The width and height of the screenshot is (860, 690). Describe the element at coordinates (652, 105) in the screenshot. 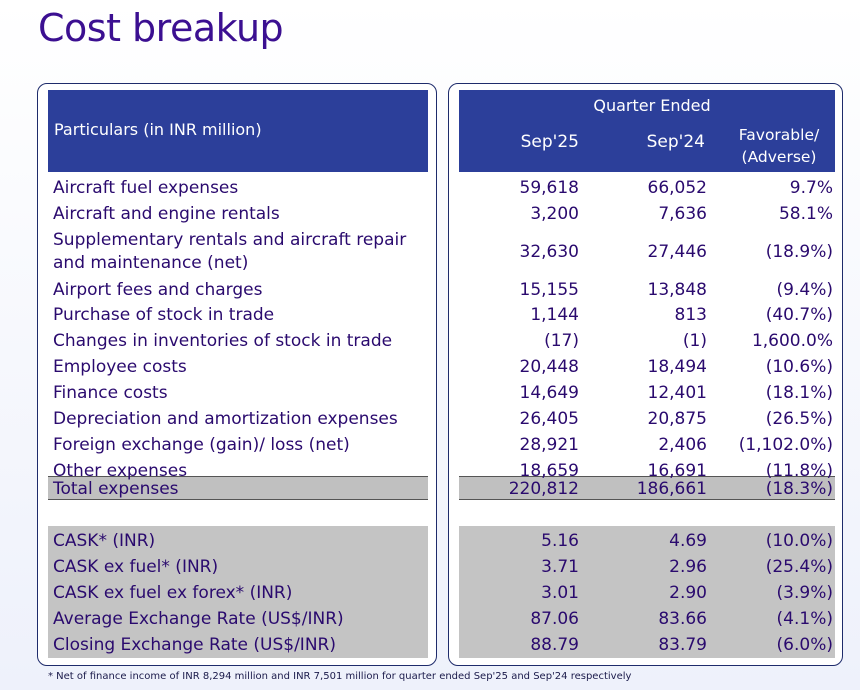

I see `quarter-ended-label: Quarter Ended` at that location.